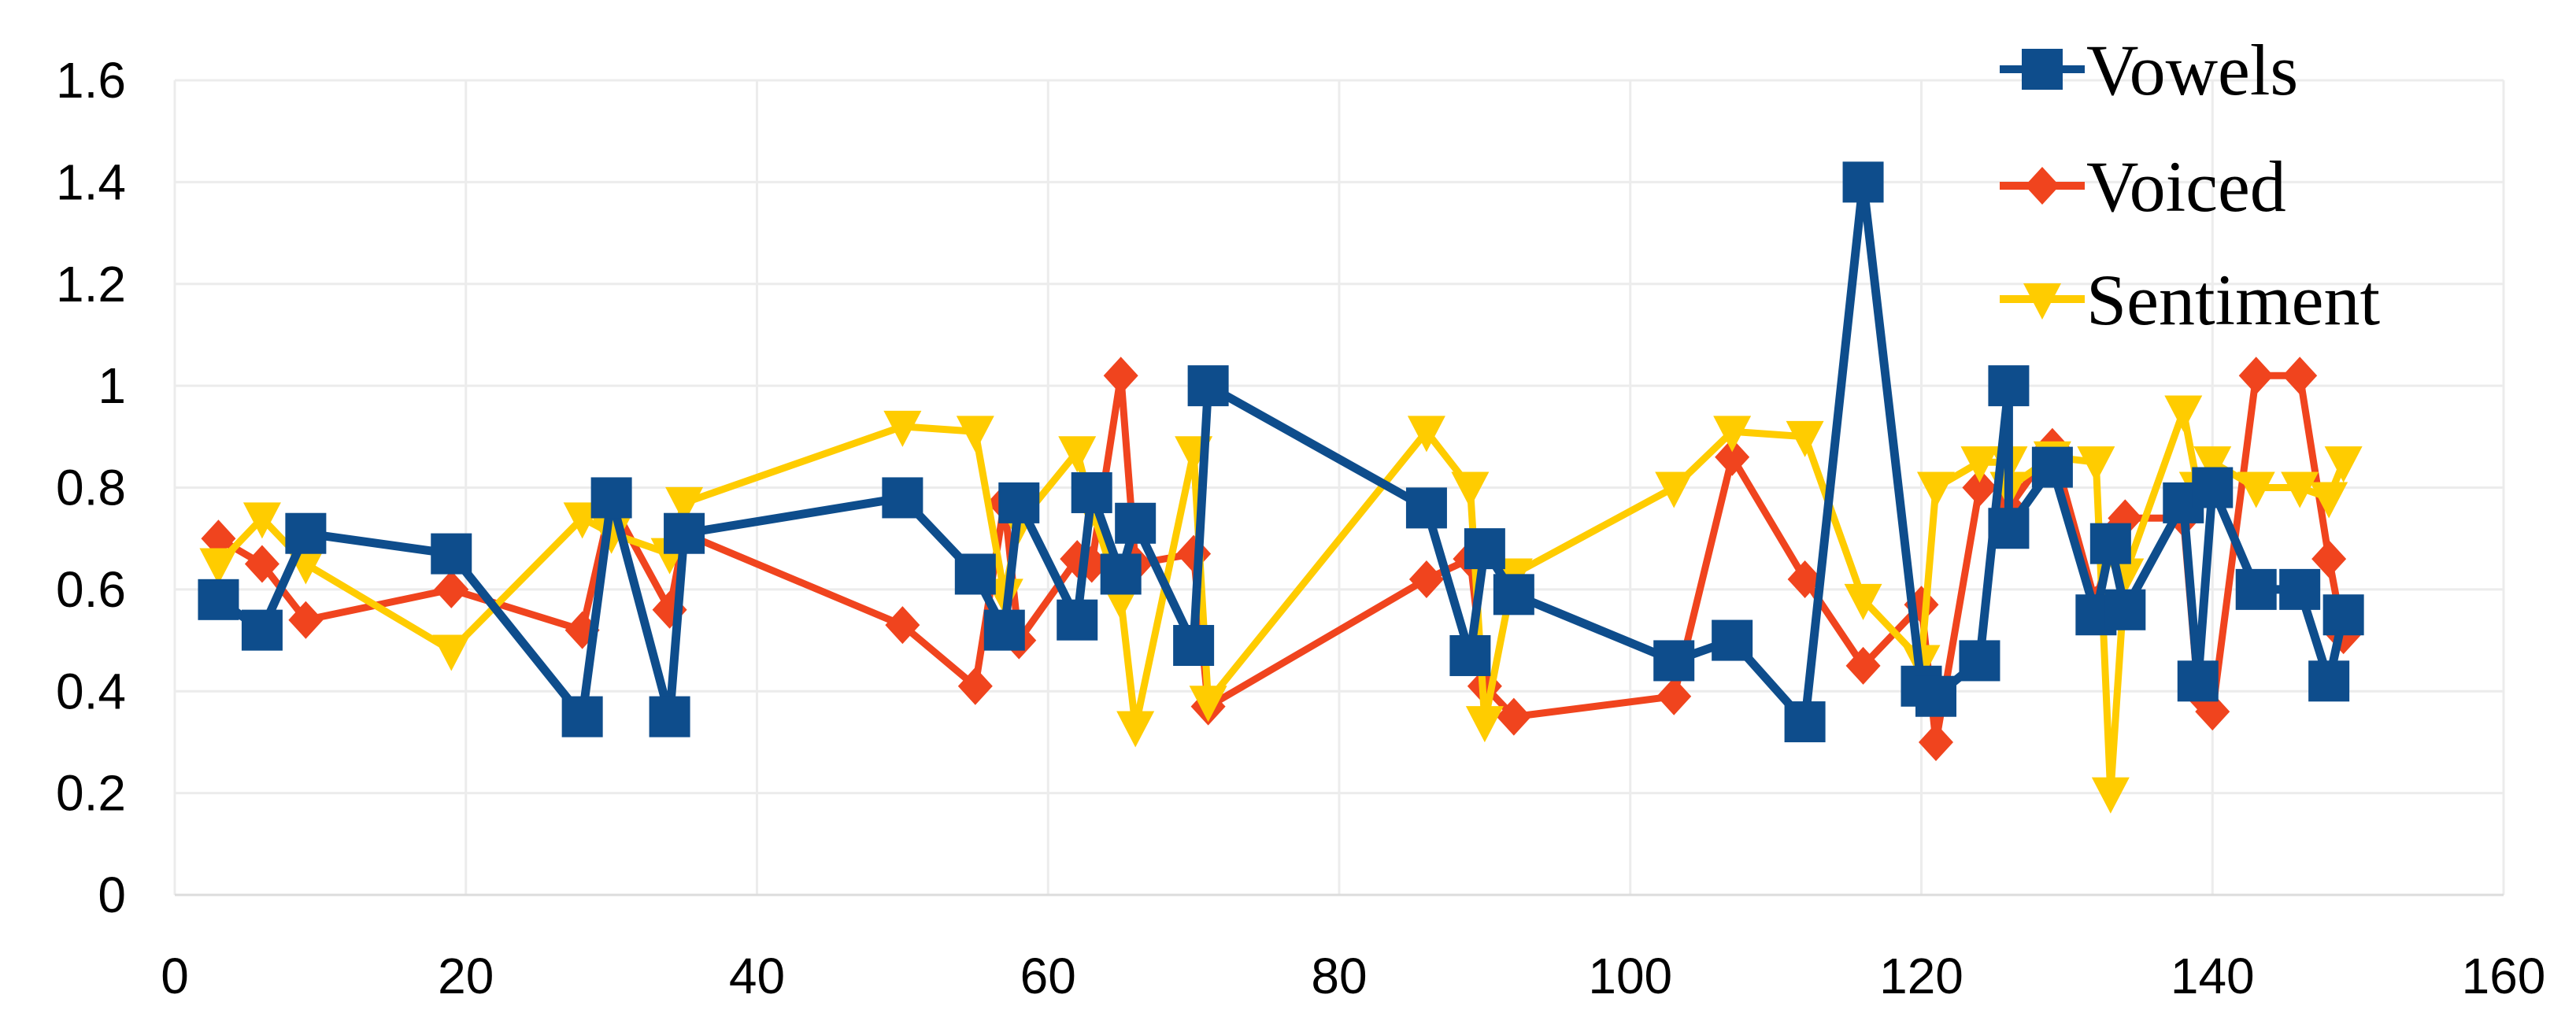 The image size is (2576, 1024). I want to click on x-axis: 0 20 40 60 80 100 120 140 160, so click(1353, 948).